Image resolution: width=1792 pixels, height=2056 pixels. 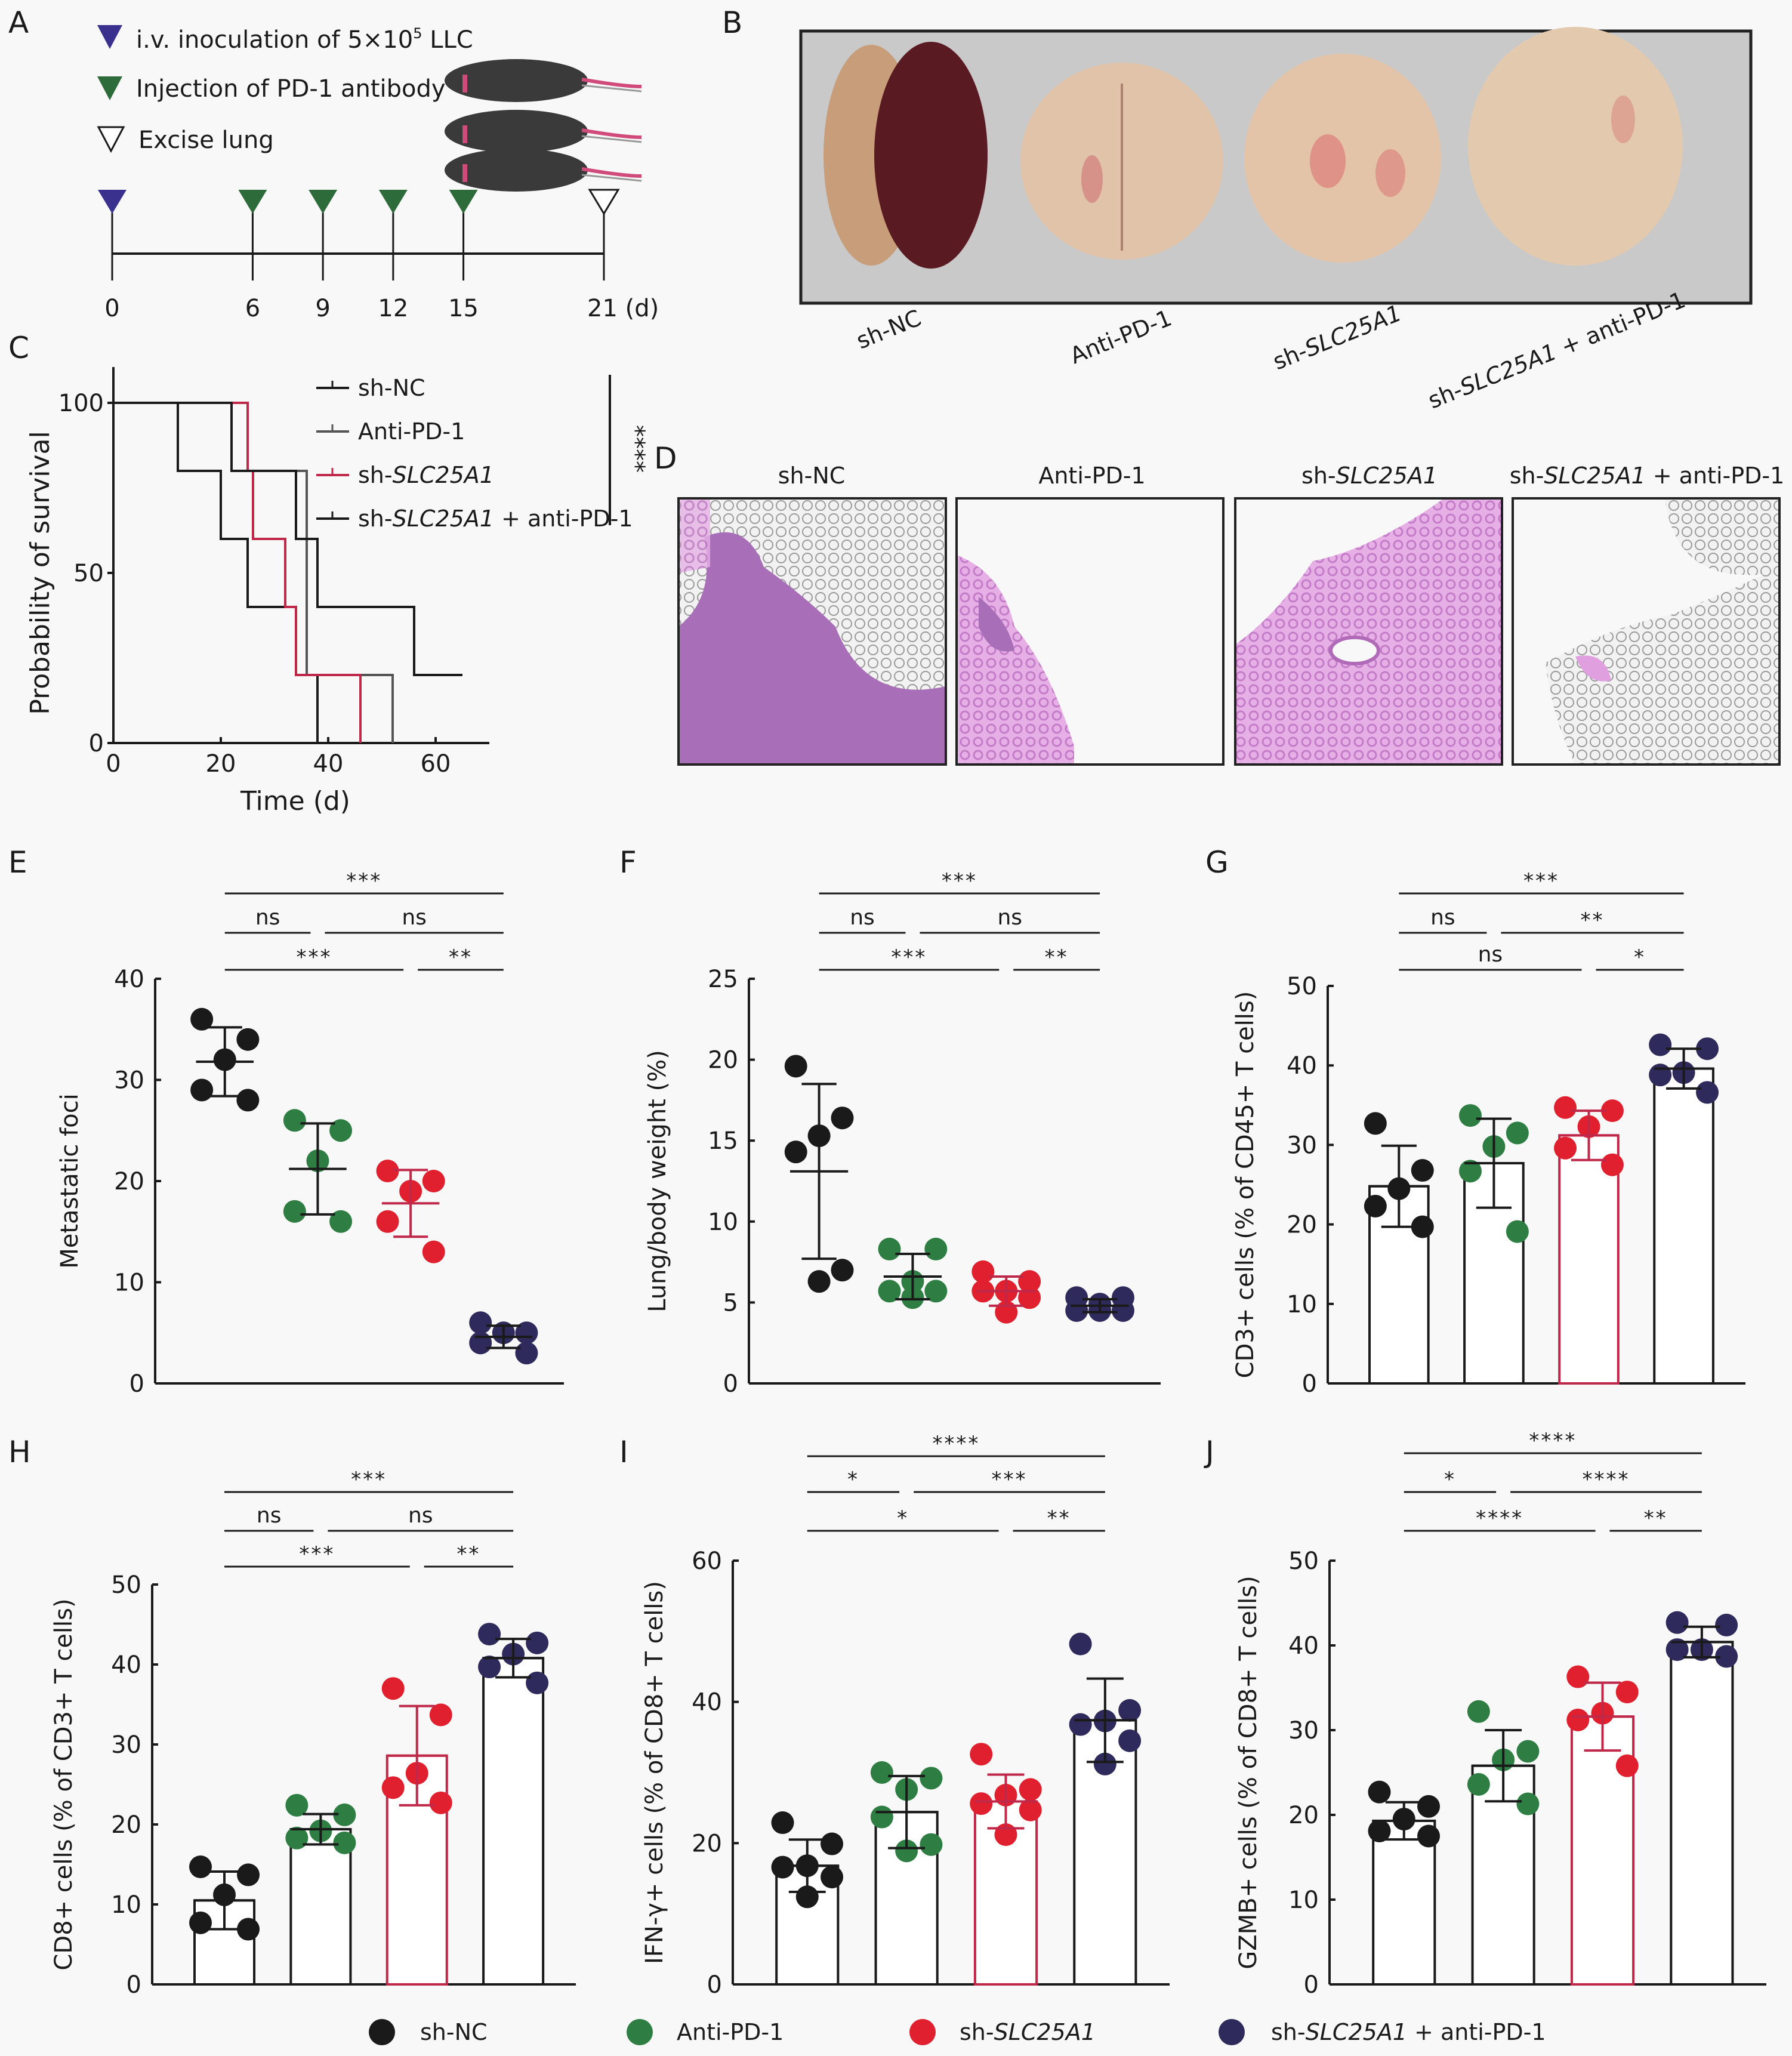 What do you see at coordinates (495, 518) in the screenshot?
I see `survival-legend-label-3: sh-SLC25A1 + anti-PD-1` at bounding box center [495, 518].